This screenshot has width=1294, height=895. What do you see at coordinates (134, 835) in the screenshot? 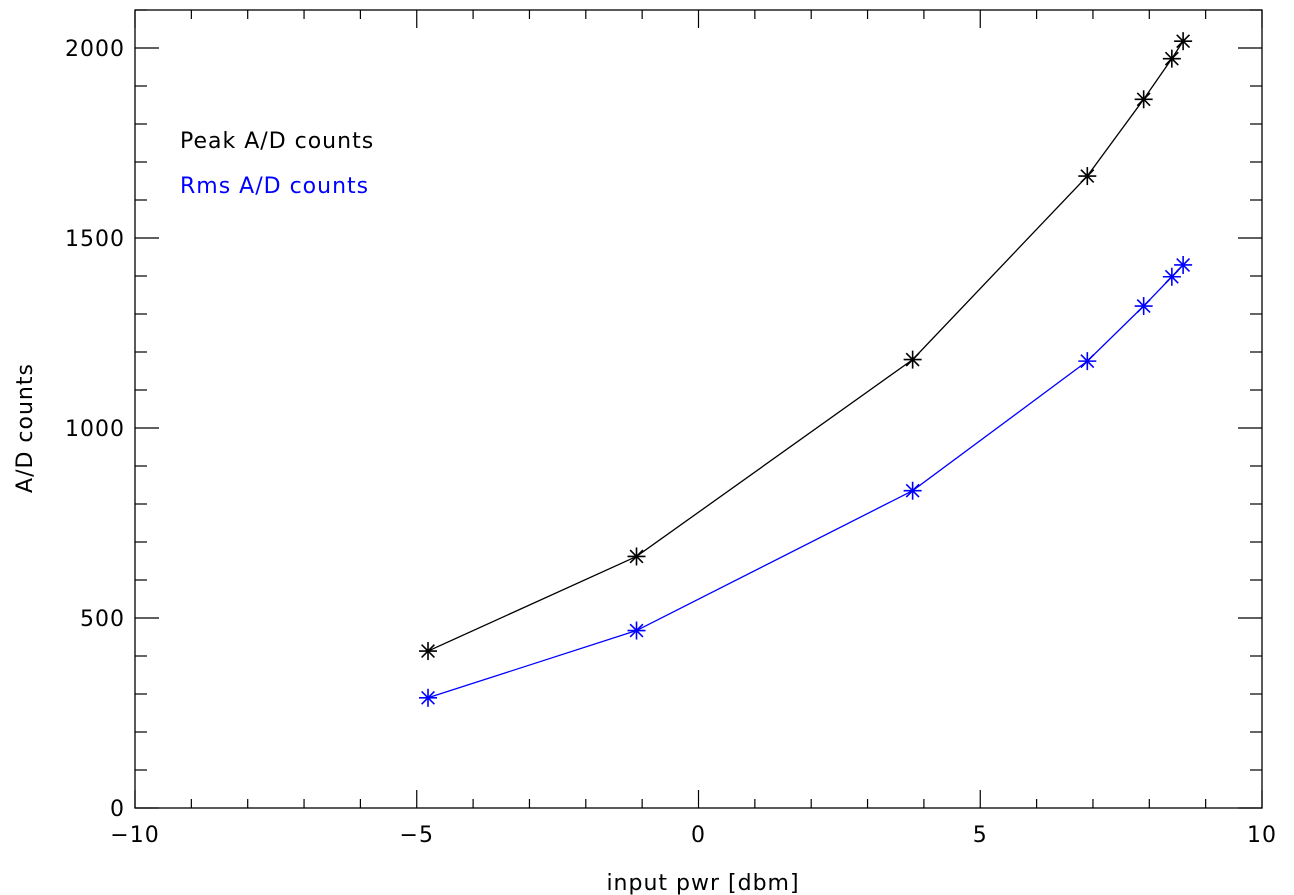
I see `x-tick-label: −10` at bounding box center [134, 835].